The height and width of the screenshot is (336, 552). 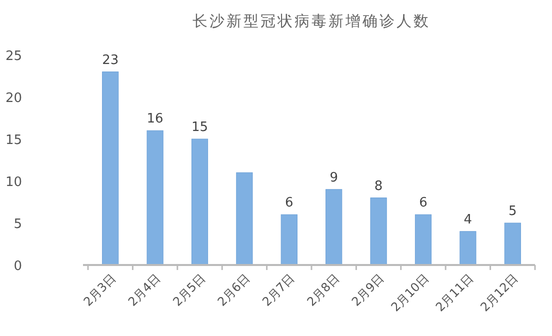 I want to click on x-tick-label: 2月4日, so click(x=144, y=290).